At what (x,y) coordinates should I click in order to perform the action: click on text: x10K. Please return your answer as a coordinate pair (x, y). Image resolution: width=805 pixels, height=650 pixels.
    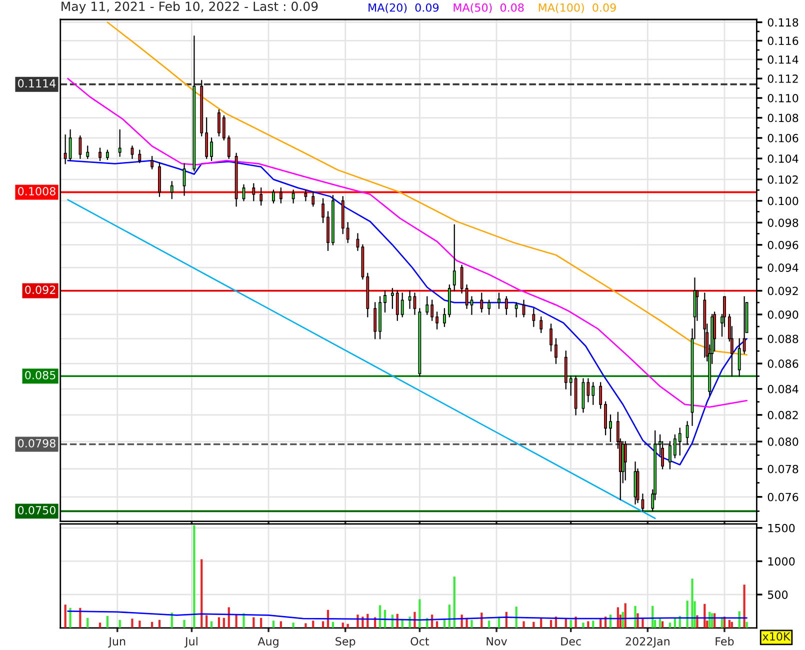
    Looking at the image, I should click on (776, 636).